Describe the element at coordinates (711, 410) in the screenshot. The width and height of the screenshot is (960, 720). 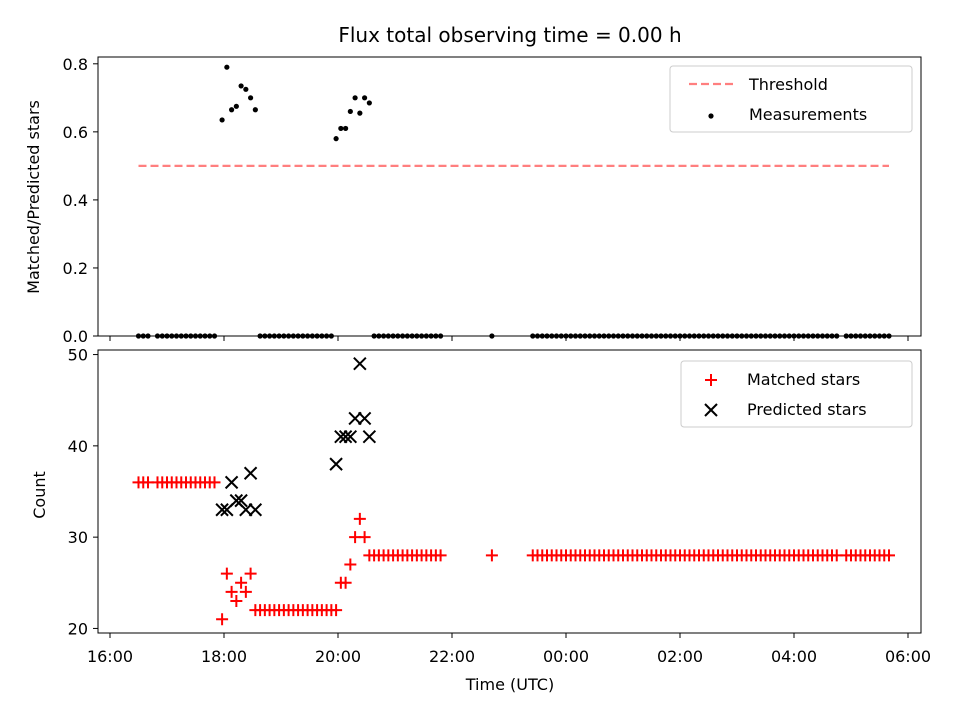
I see `predicted-legend-marker` at that location.